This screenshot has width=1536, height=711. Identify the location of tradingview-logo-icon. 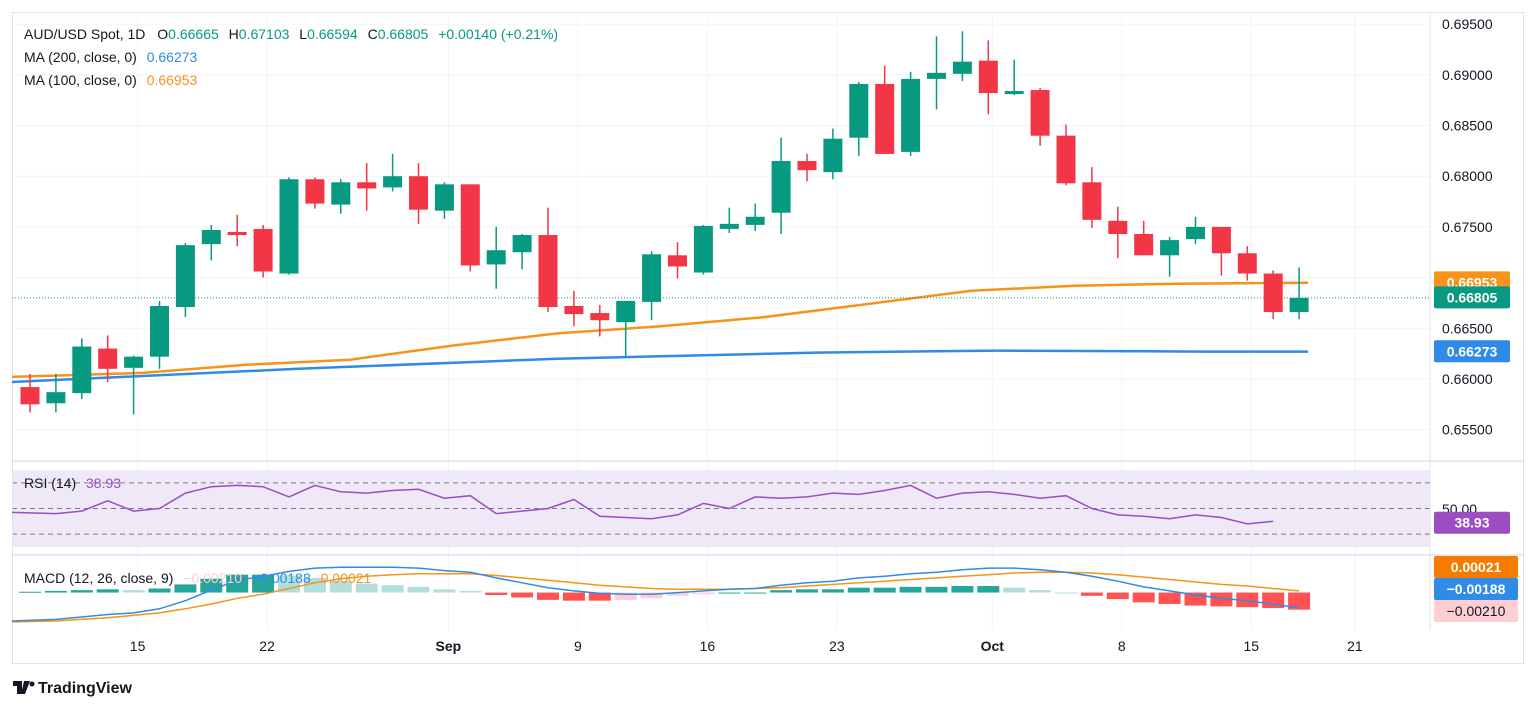
(21, 687).